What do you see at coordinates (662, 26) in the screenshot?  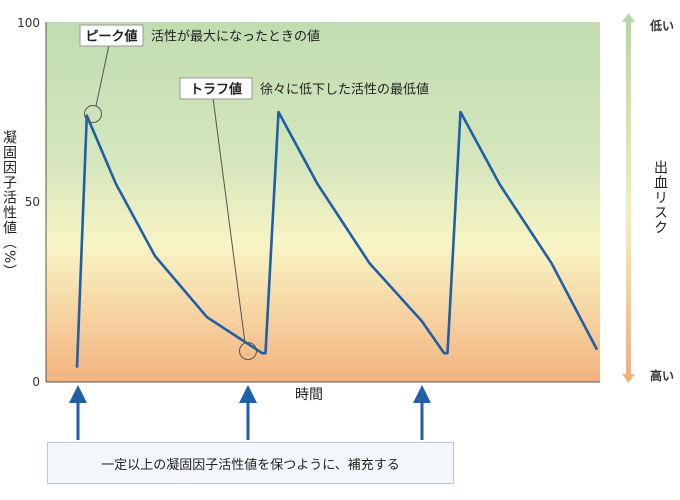 I see `risk-low-label: 低い` at bounding box center [662, 26].